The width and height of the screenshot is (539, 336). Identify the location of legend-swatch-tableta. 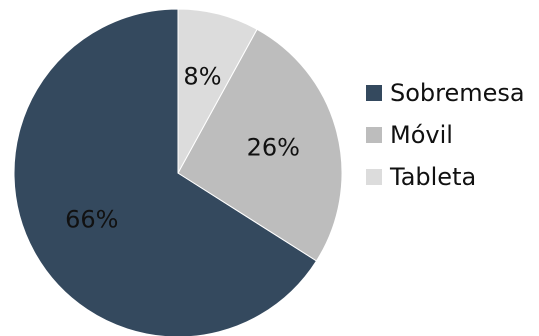
(374, 177).